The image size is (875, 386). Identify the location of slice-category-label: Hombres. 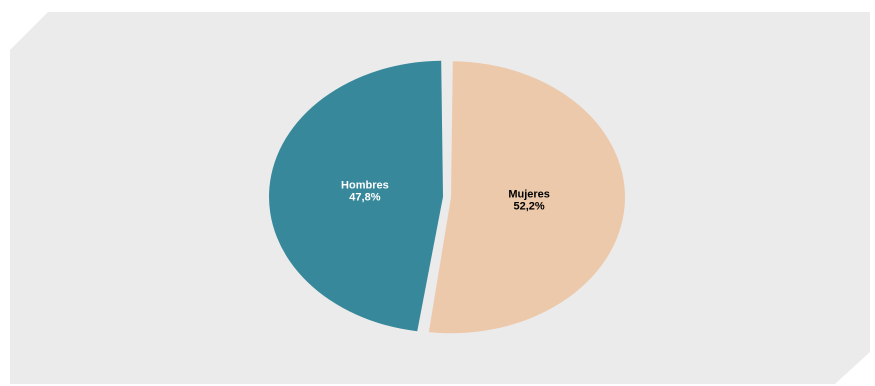
(365, 185).